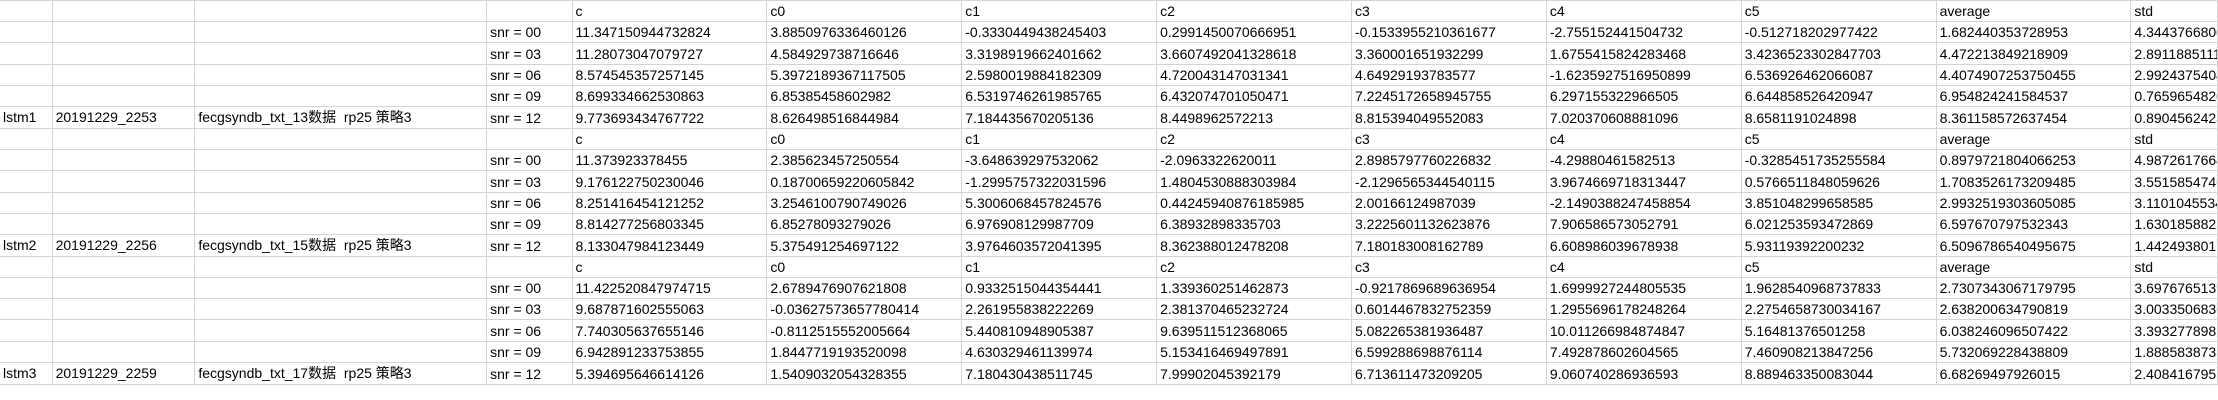  What do you see at coordinates (529, 32) in the screenshot?
I see `snr-label-cell: snr = 00` at bounding box center [529, 32].